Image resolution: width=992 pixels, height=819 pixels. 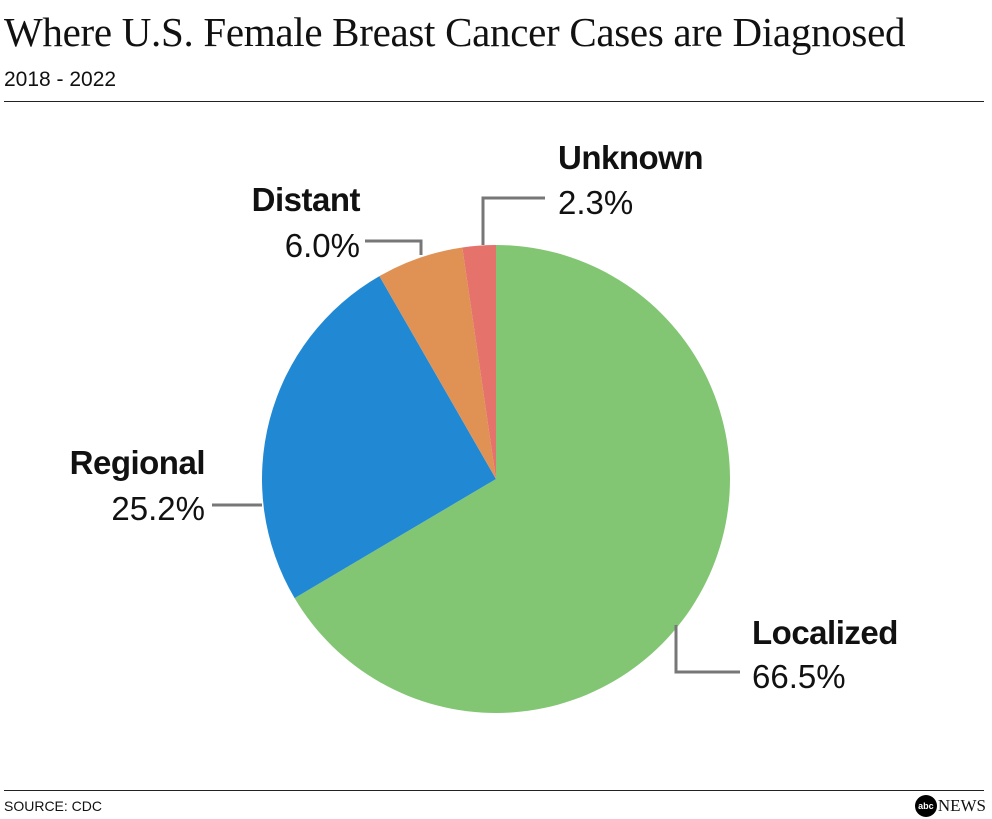 What do you see at coordinates (513, 220) in the screenshot?
I see `leader-line-unknown` at bounding box center [513, 220].